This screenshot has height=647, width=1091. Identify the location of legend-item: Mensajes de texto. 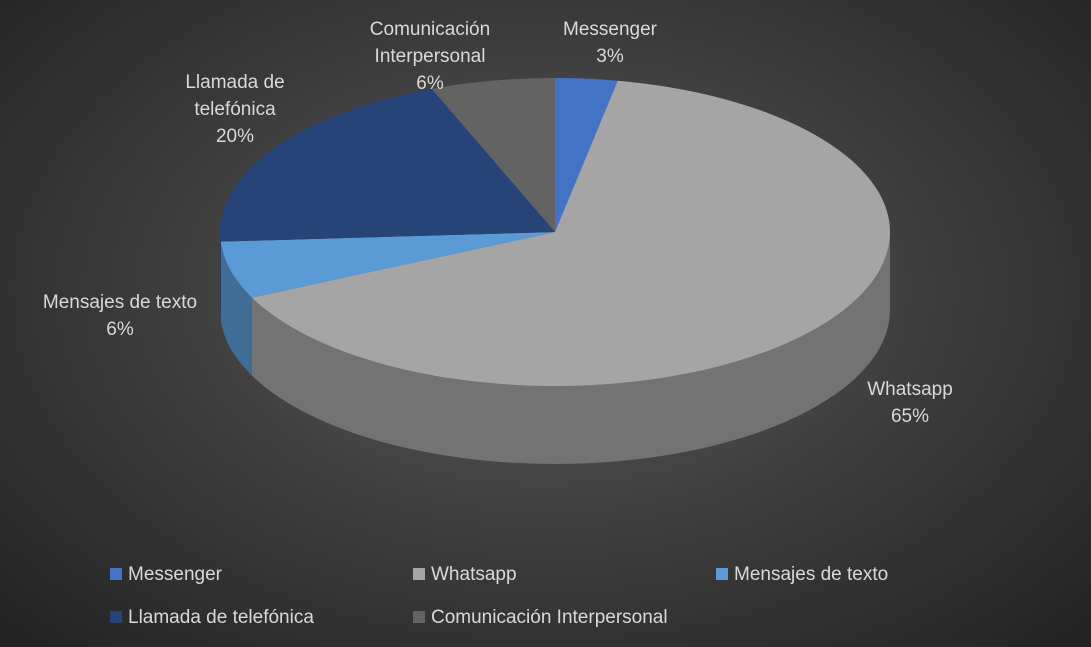
(802, 575).